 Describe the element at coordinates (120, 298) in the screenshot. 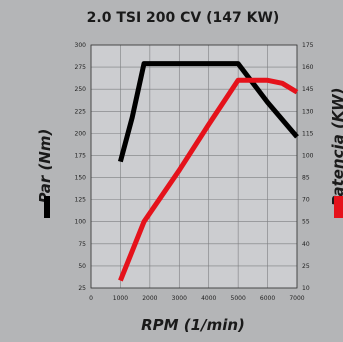

I see `x-tick-label: 1000` at that location.